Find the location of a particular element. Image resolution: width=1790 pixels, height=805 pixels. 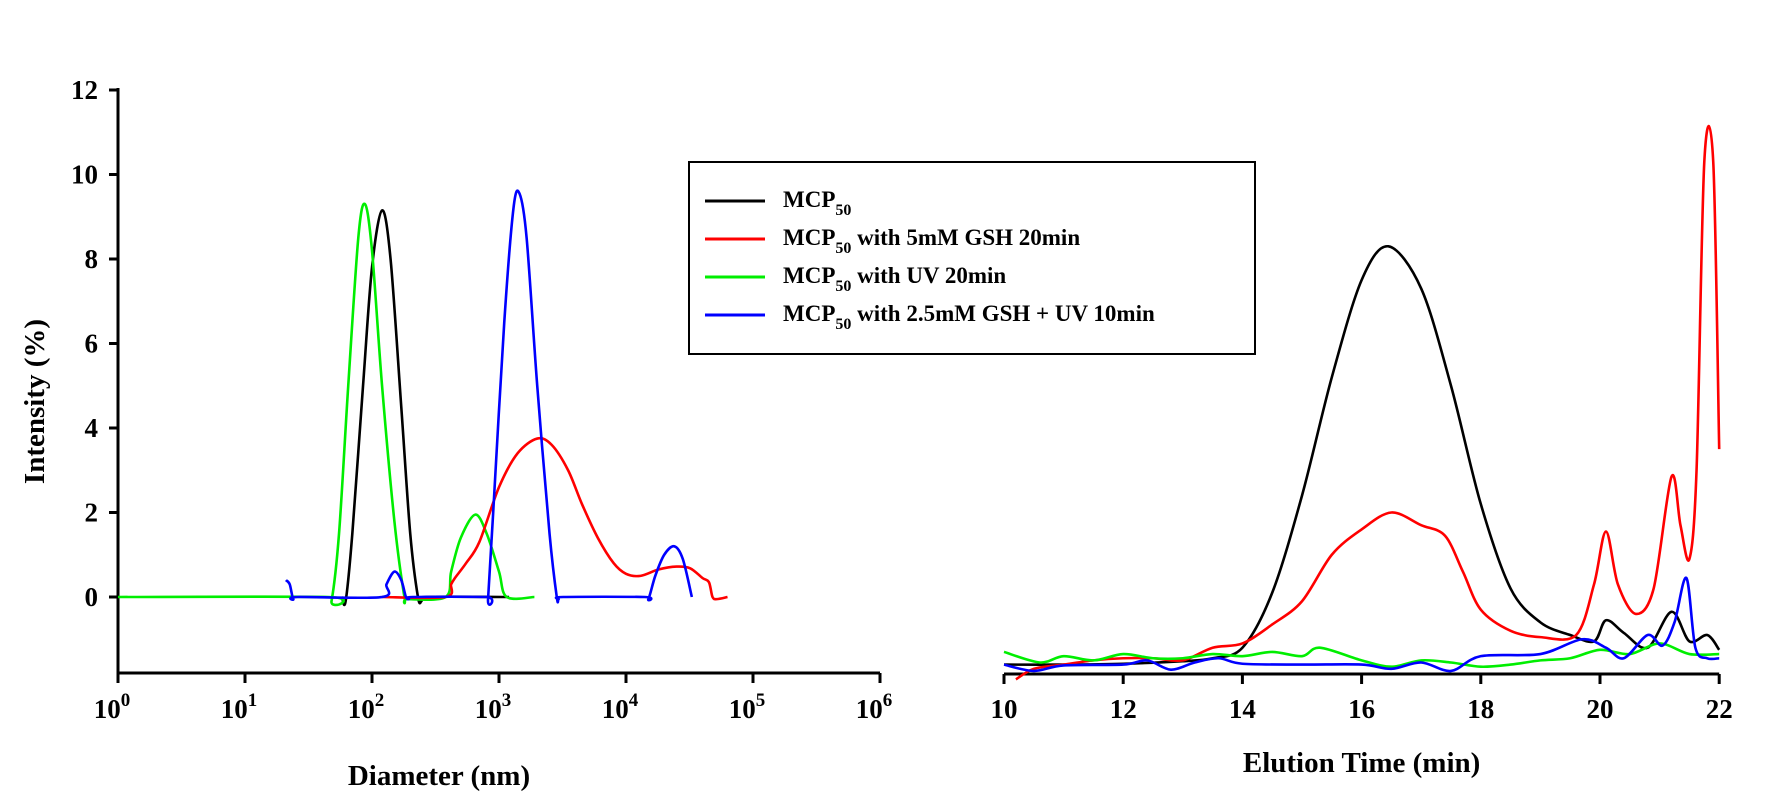

x-tick-label: 22 is located at coordinates (1719, 709).